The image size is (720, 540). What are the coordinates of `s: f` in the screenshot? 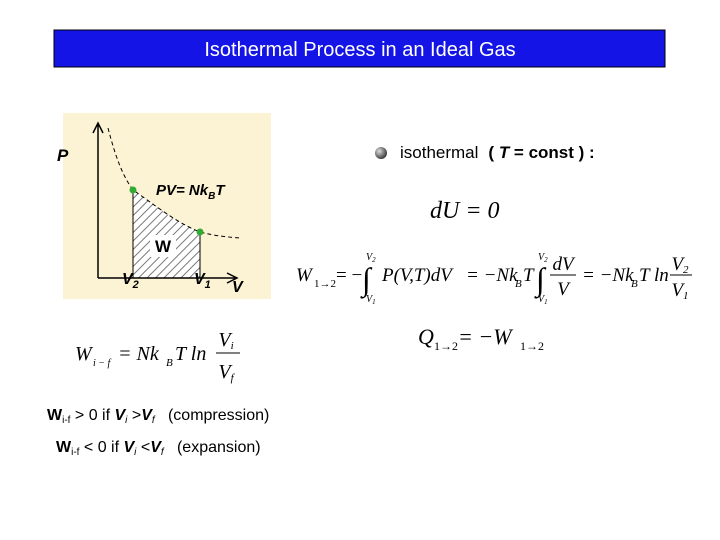 It's located at (233, 378).